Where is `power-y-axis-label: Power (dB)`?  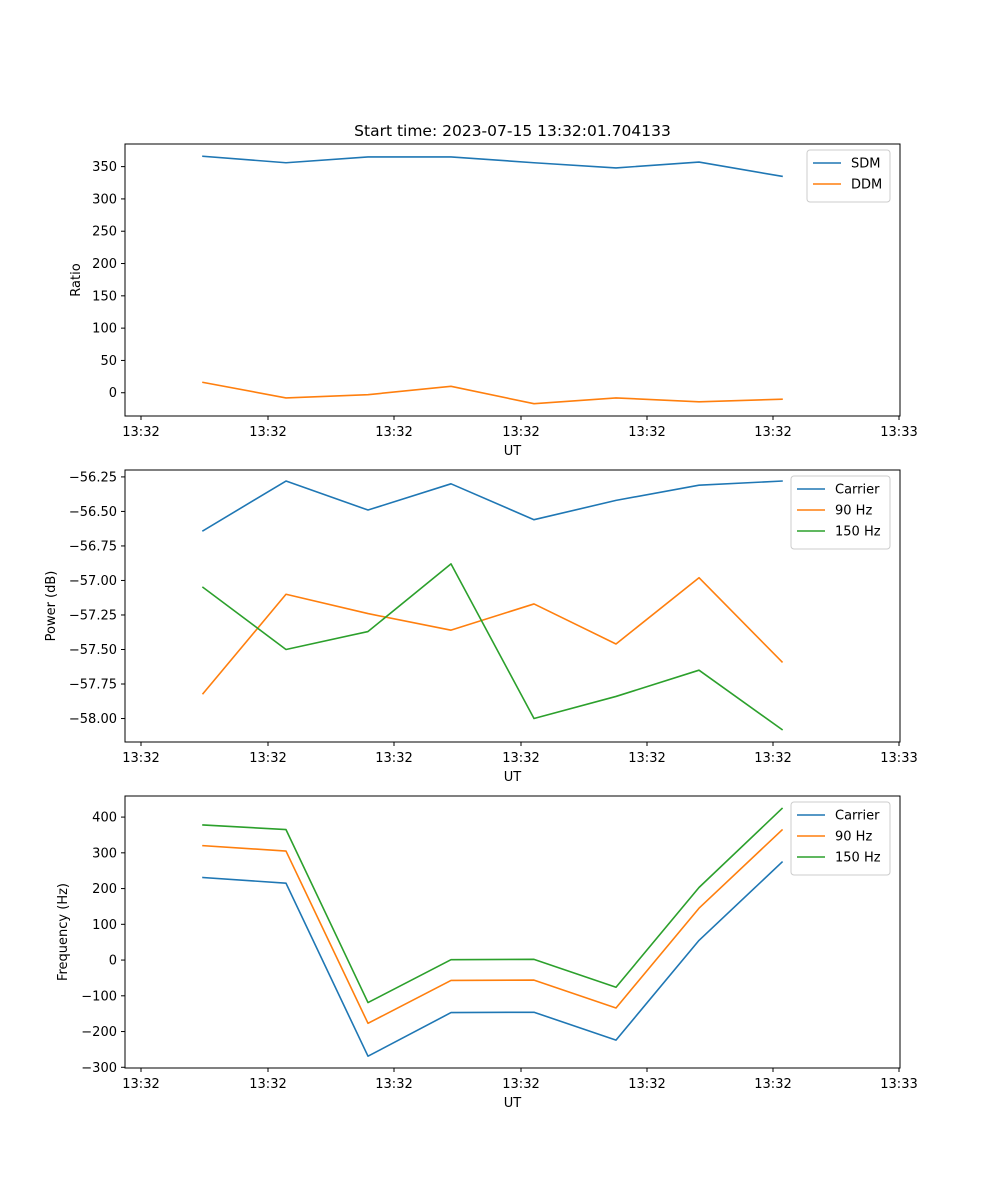 power-y-axis-label: Power (dB) is located at coordinates (51, 606).